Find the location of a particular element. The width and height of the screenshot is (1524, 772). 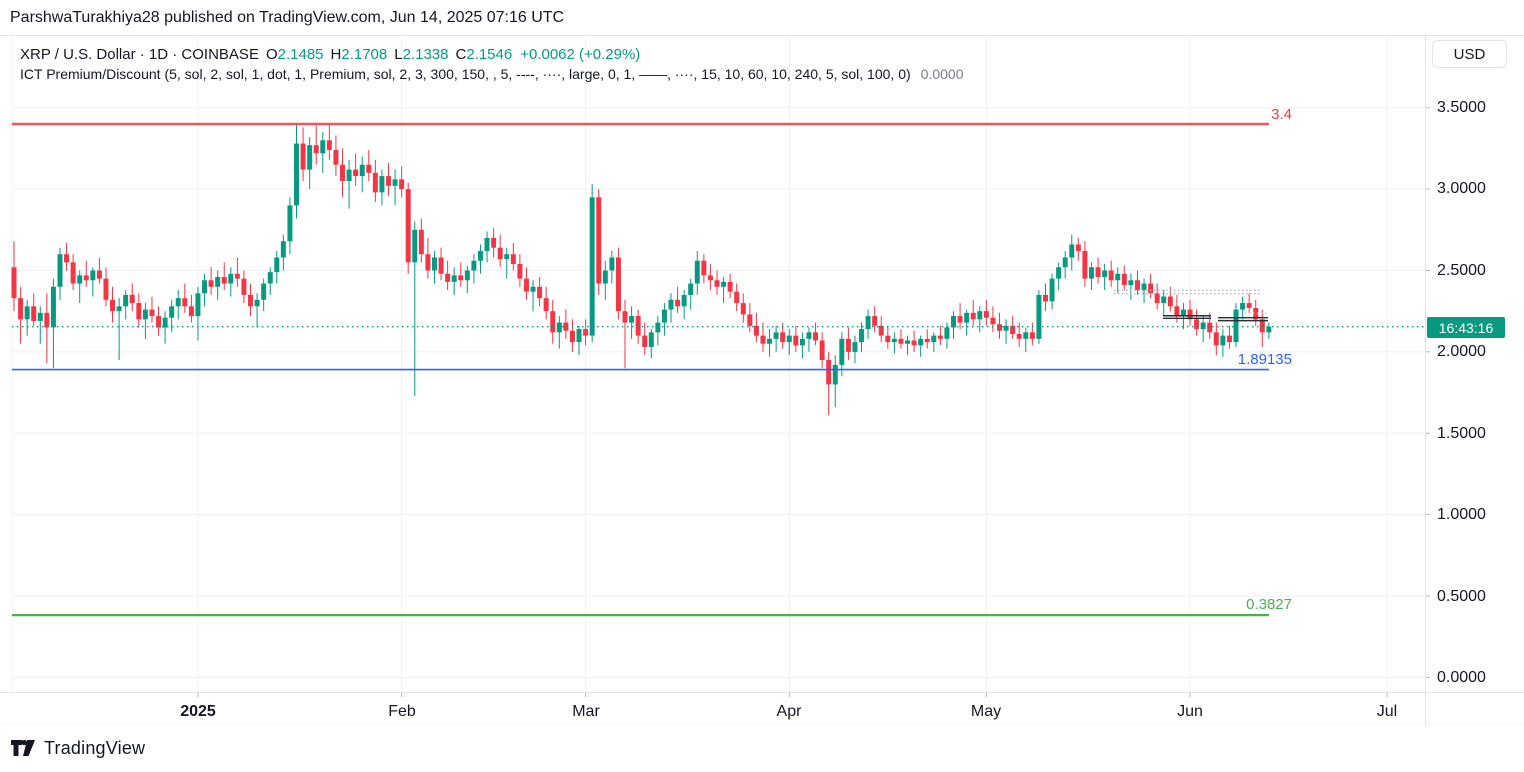

time-axis-label-mar: Mar is located at coordinates (586, 711).